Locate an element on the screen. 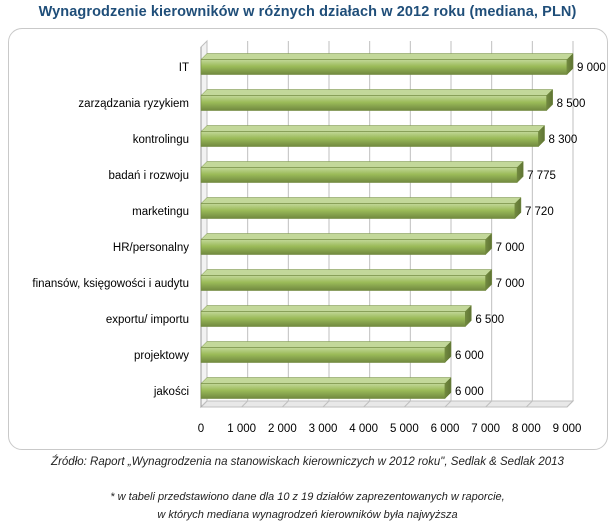  x-tick-label: 1 000 is located at coordinates (241, 429).